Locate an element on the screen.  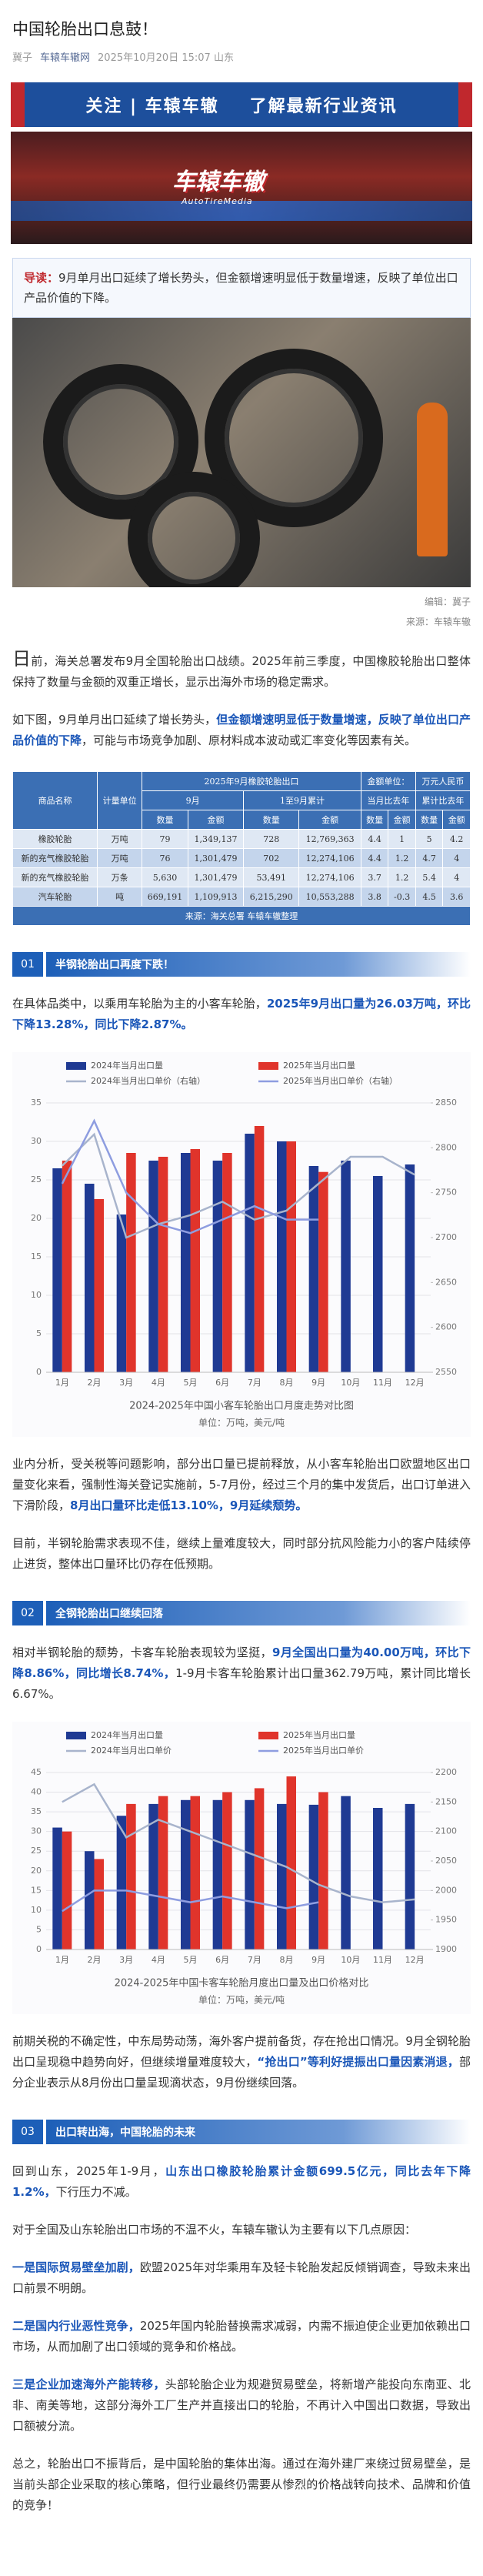
section-title: 全钢轮胎出口继续回落 is located at coordinates (258, 1613).